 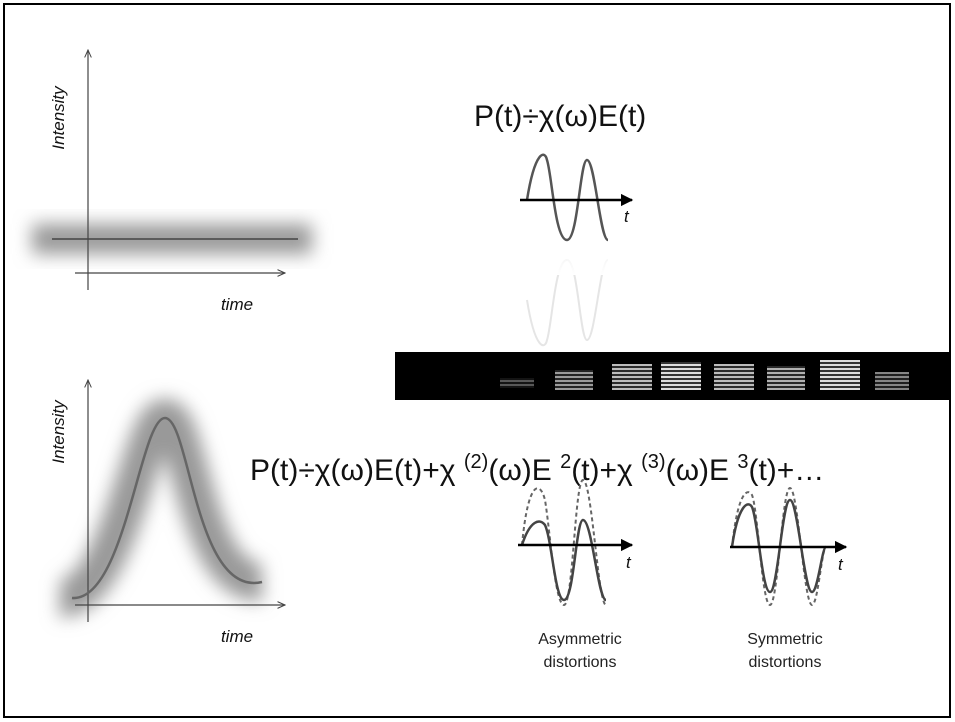 I want to click on top-plot: Intensity time, so click(x=172, y=182).